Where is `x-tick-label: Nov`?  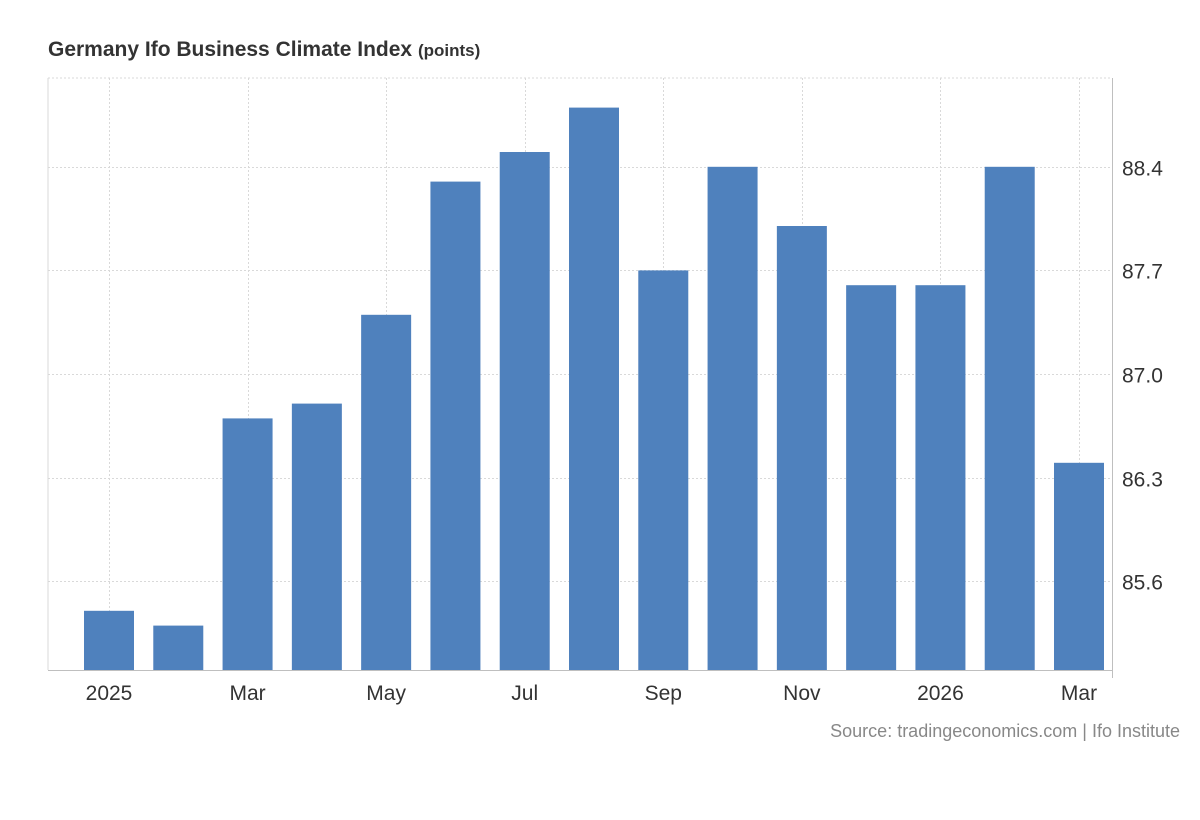
x-tick-label: Nov is located at coordinates (802, 693).